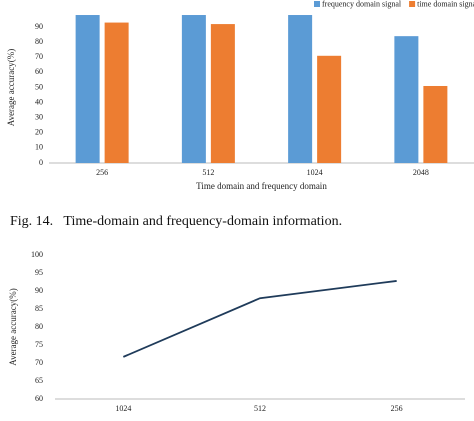  Describe the element at coordinates (39, 147) in the screenshot. I see `y-tick-label: 10` at that location.